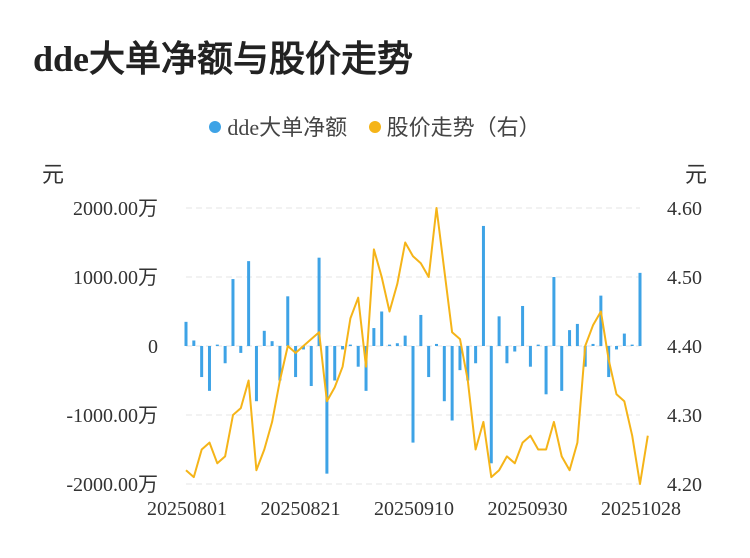 This screenshot has width=750, height=558. What do you see at coordinates (696, 174) in the screenshot?
I see `right-axis-unit: 元` at bounding box center [696, 174].